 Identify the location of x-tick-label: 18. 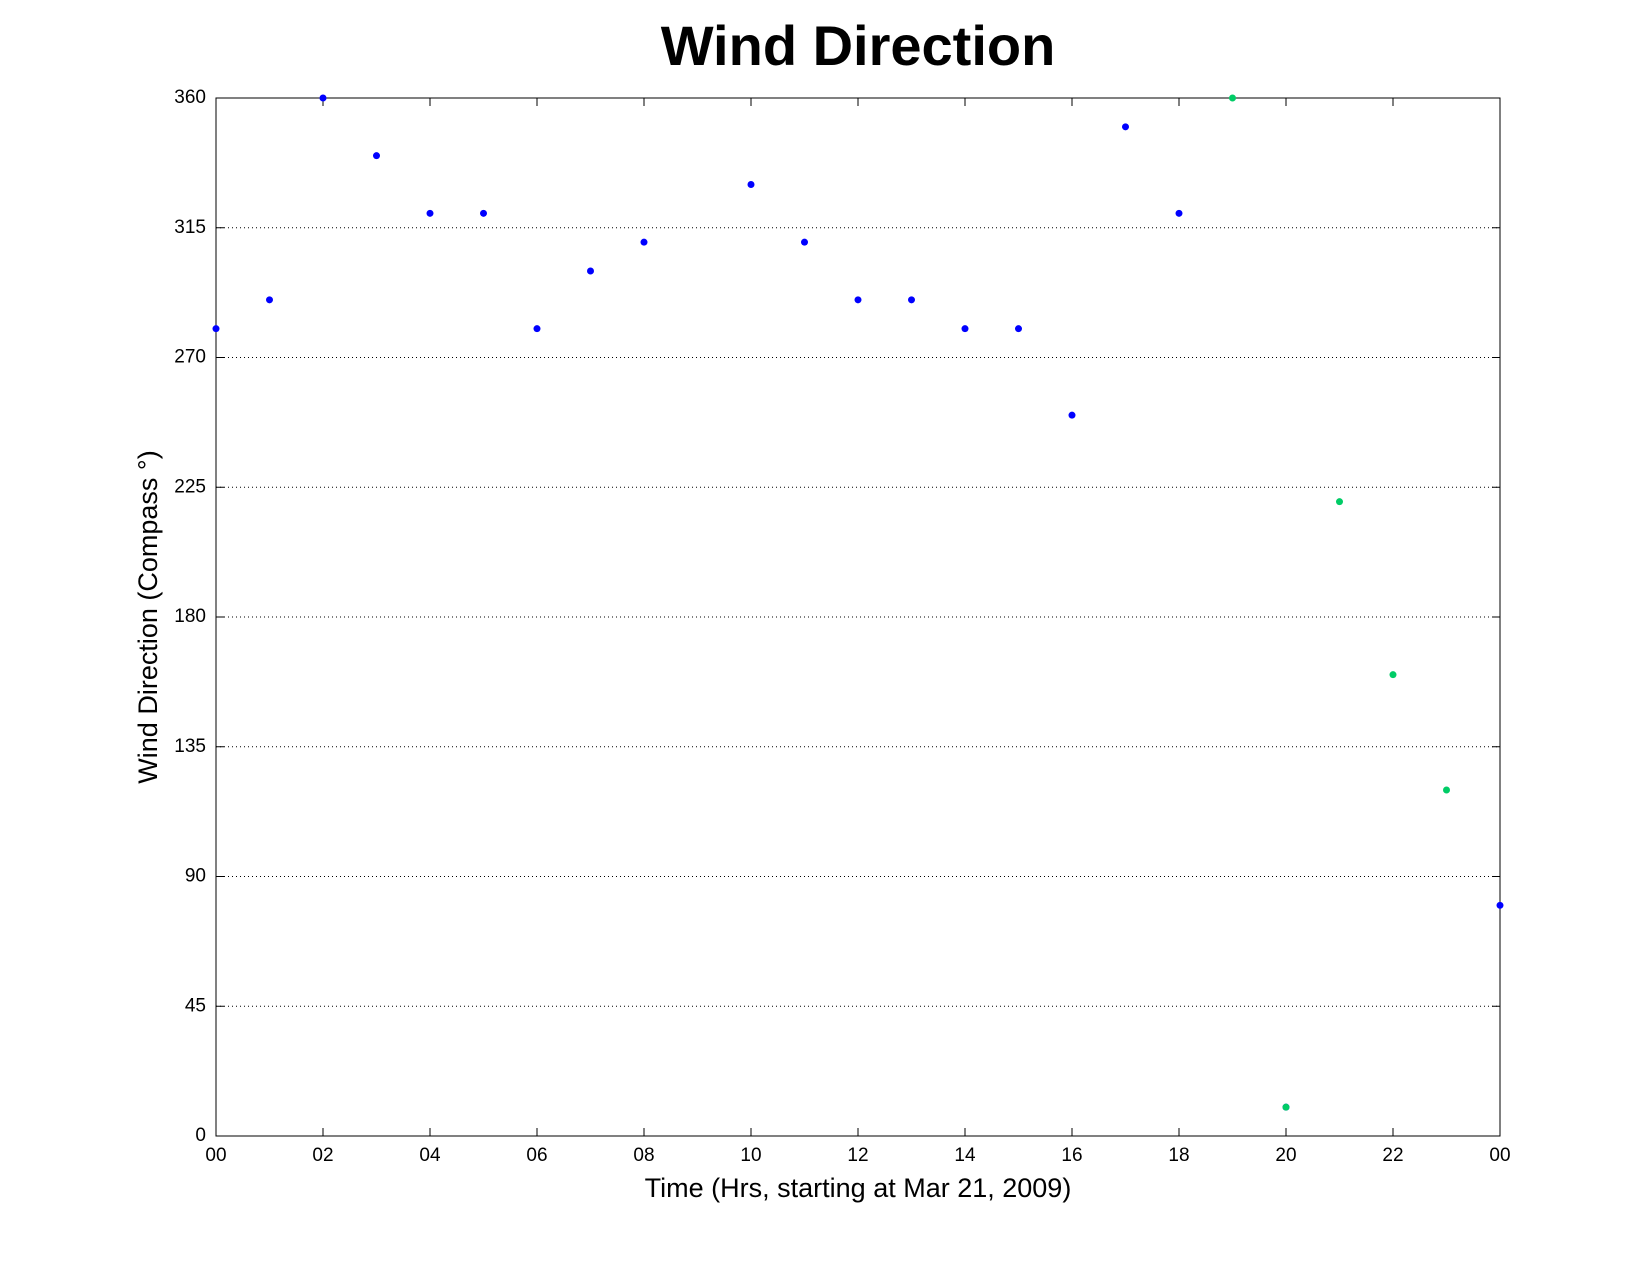
(1178, 1155).